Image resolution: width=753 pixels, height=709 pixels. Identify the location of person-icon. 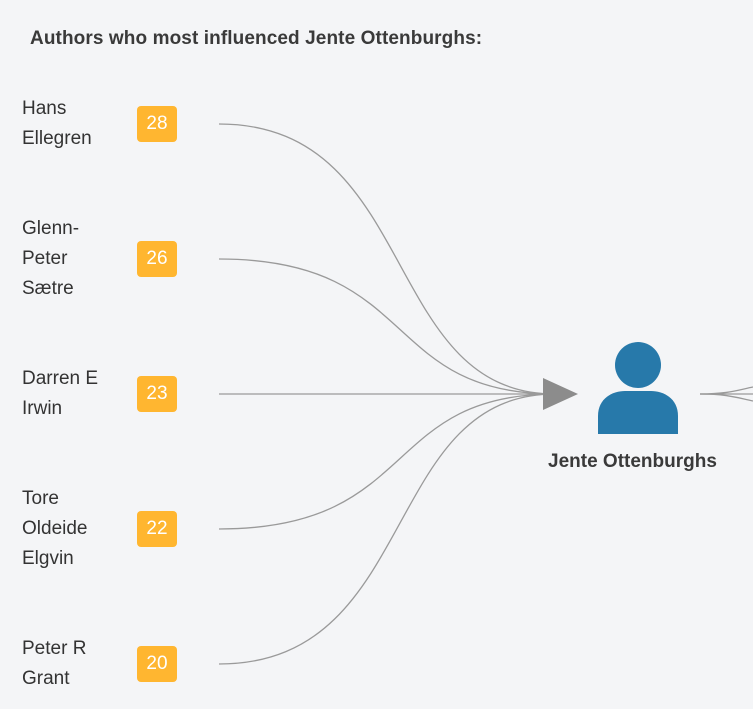
(638, 386).